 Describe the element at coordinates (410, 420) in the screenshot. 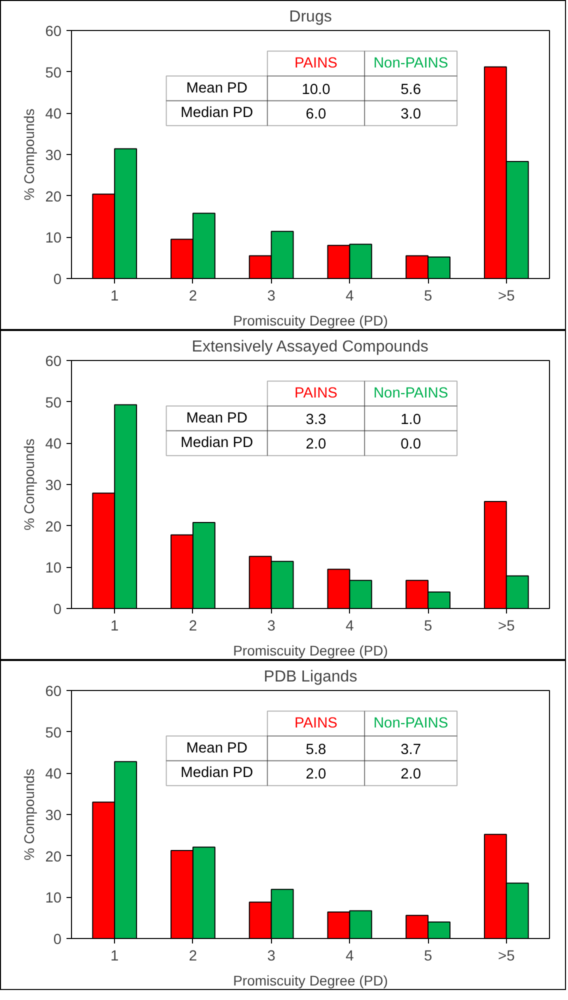

I see `annotation: 1.0` at that location.